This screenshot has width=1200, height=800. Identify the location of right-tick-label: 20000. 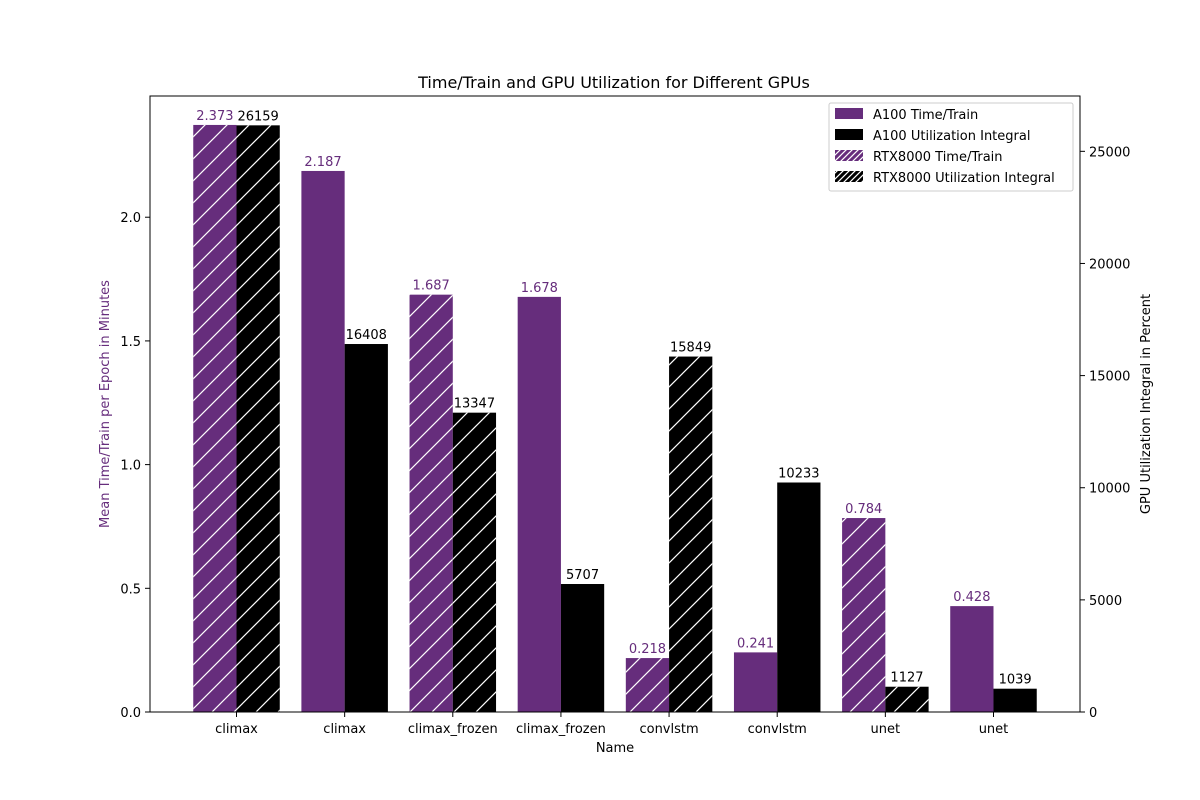
(1109, 264).